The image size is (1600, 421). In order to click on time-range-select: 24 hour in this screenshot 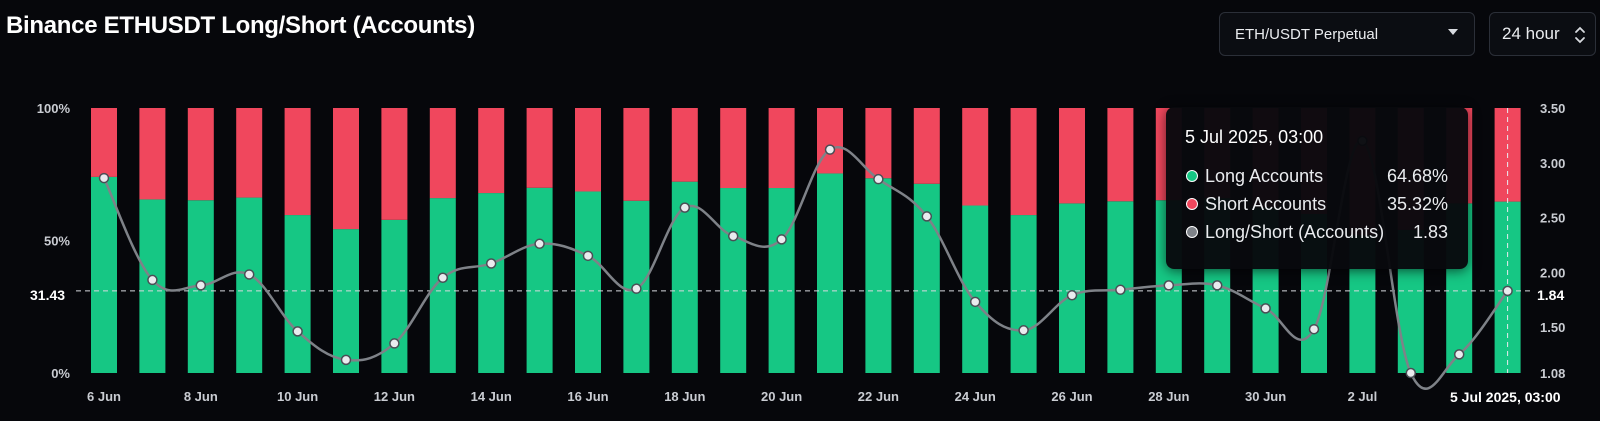, I will do `click(1542, 34)`.